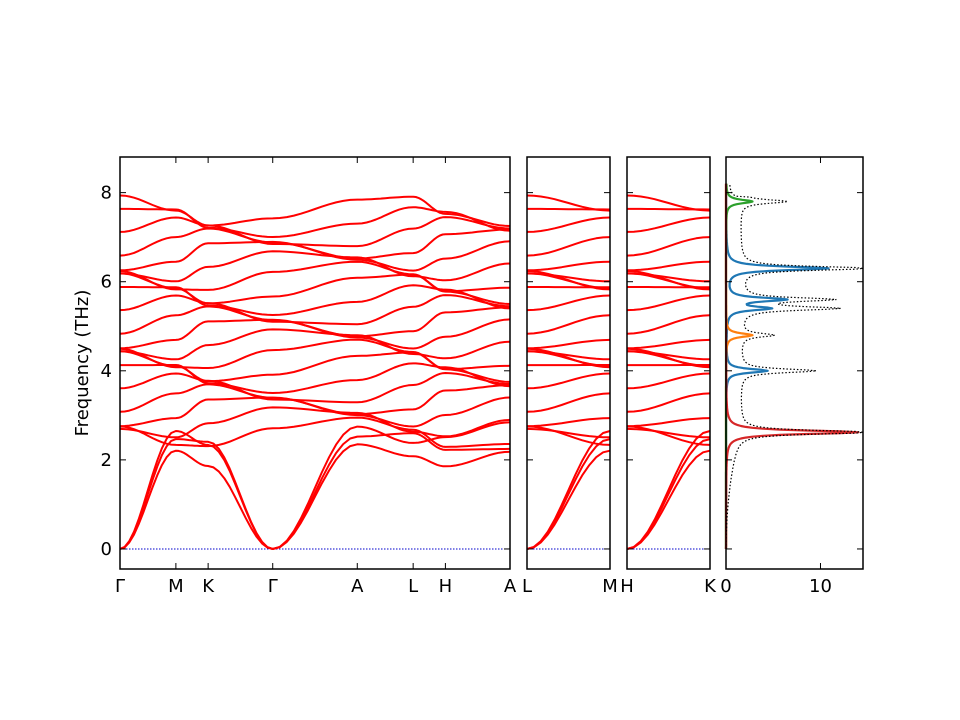 Image resolution: width=960 pixels, height=720 pixels. Describe the element at coordinates (106, 460) in the screenshot. I see `y-tick-label: 2` at that location.